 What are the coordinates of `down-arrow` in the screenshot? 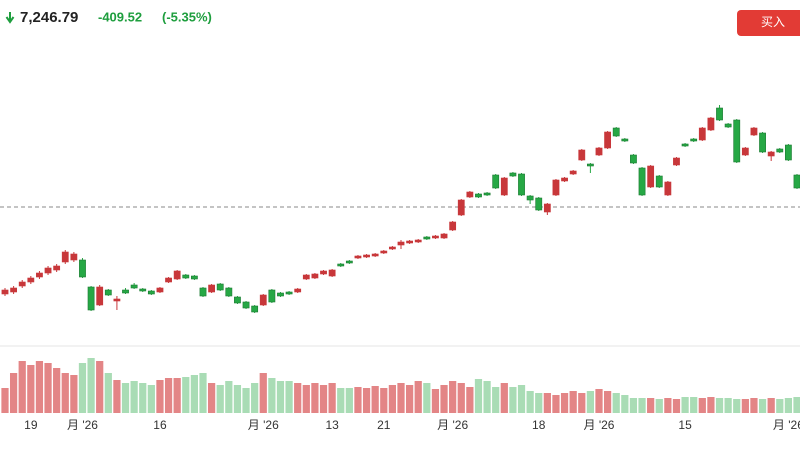 It's located at (10, 18).